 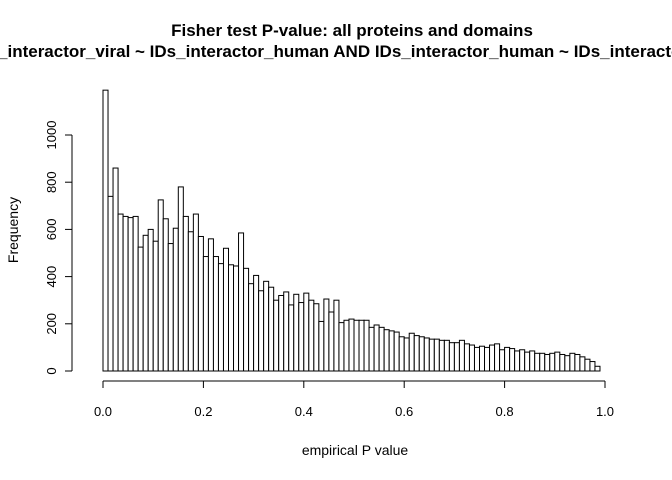 What do you see at coordinates (505, 411) in the screenshot?
I see `x-tick-label: 0.8` at bounding box center [505, 411].